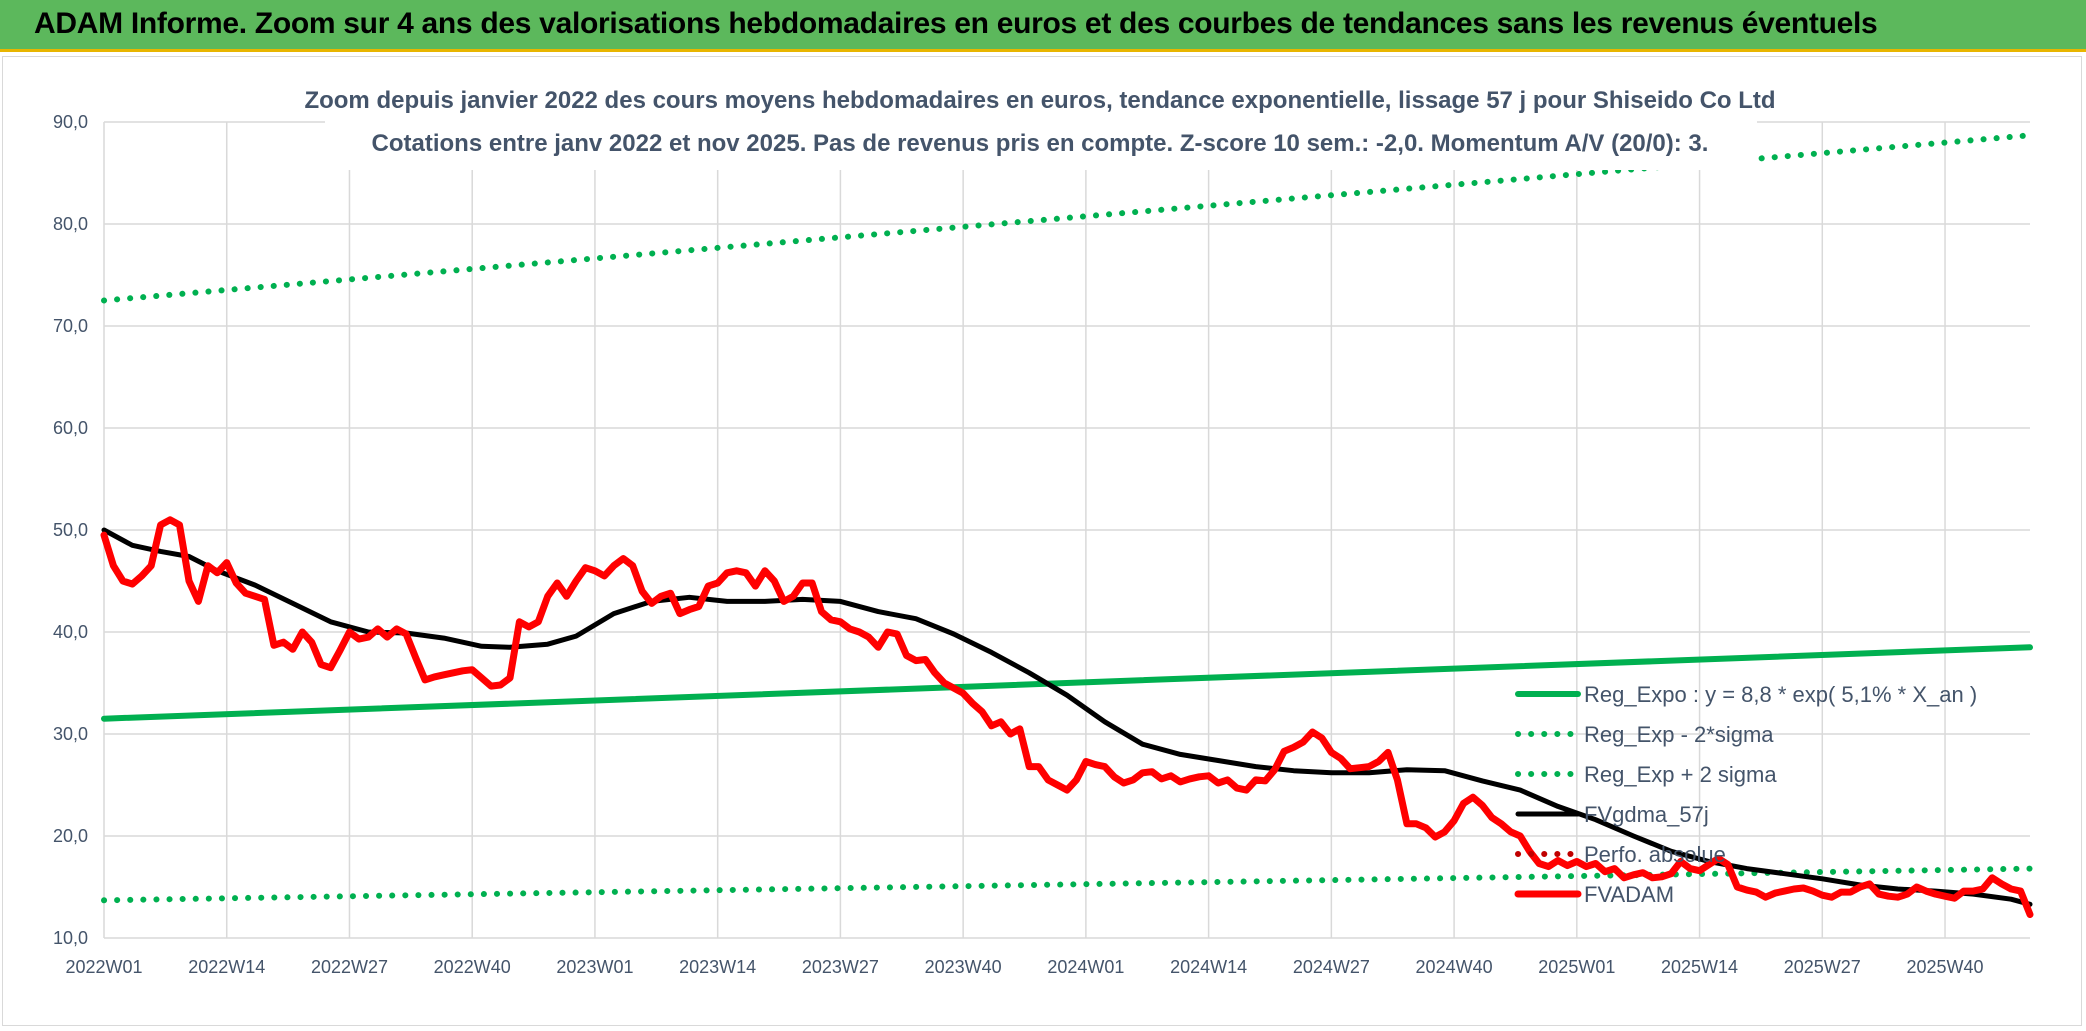 Image resolution: width=2086 pixels, height=1031 pixels. I want to click on x-tick-label: 2024W40, so click(1454, 967).